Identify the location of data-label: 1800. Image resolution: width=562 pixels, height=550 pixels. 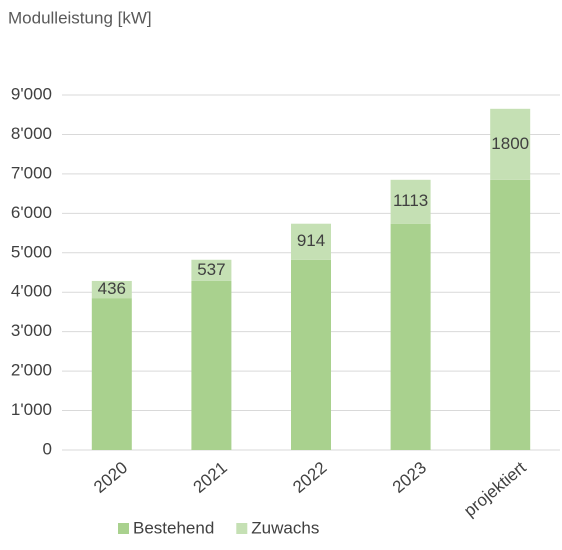
(510, 143).